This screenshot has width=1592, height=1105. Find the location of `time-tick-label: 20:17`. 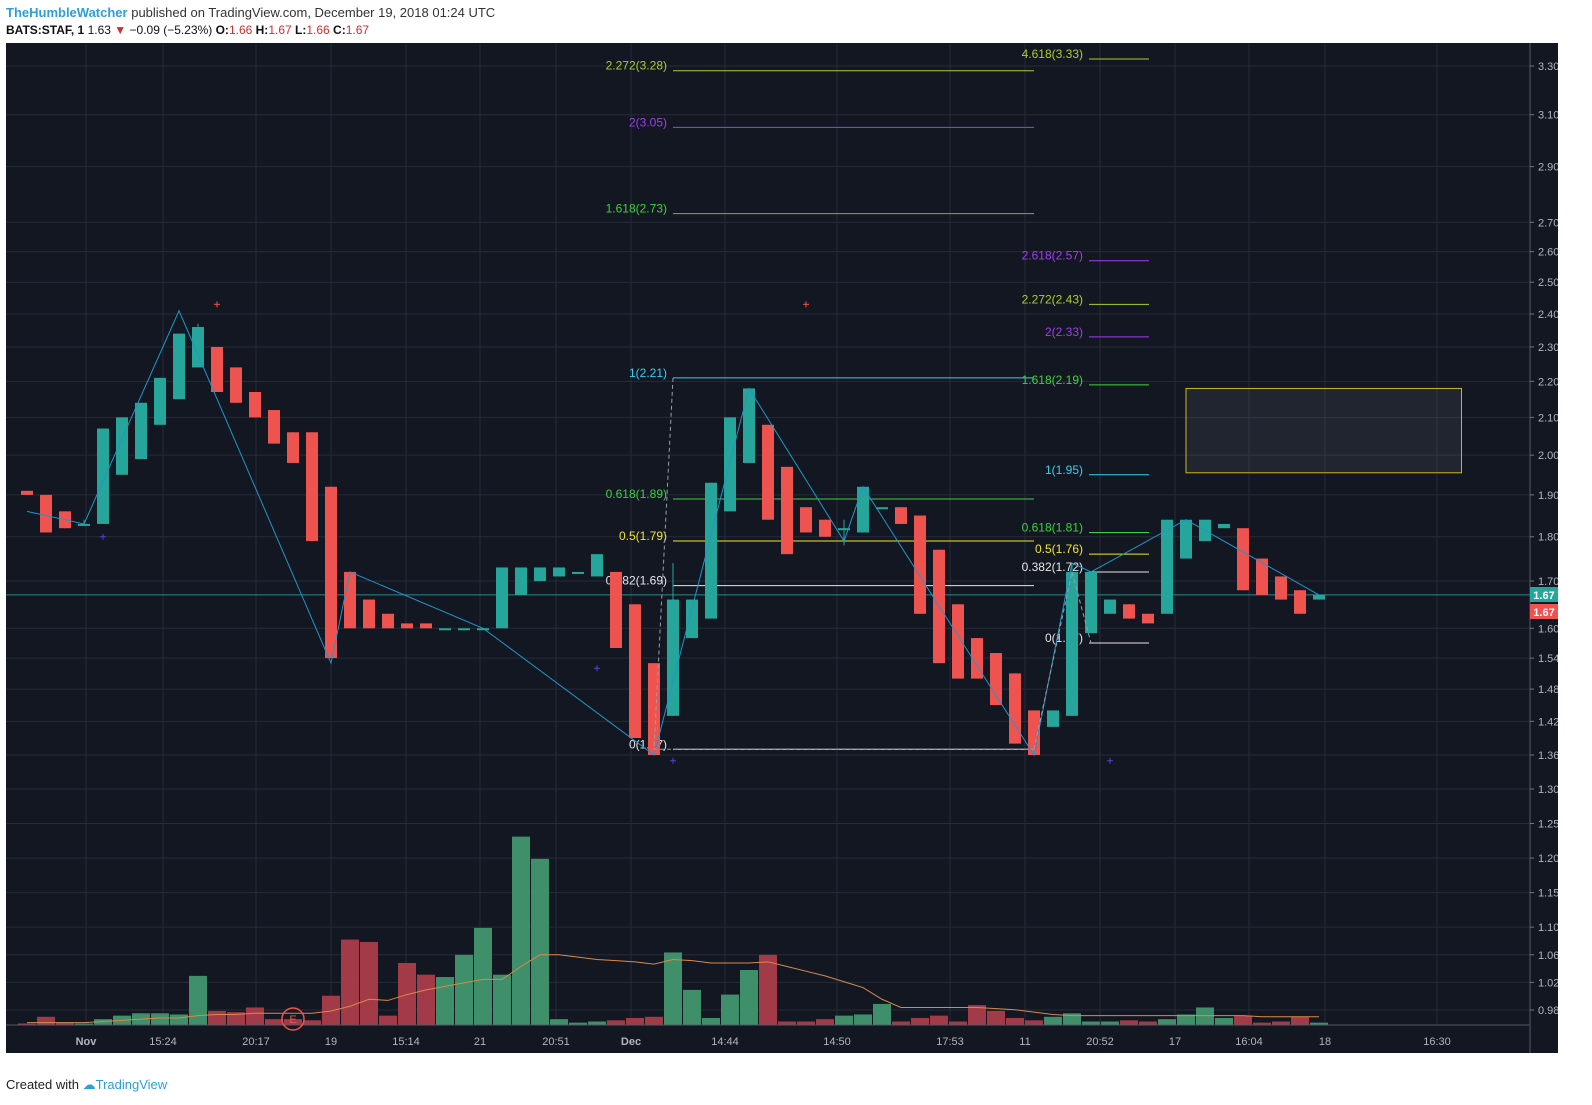

time-tick-label: 20:17 is located at coordinates (256, 1042).